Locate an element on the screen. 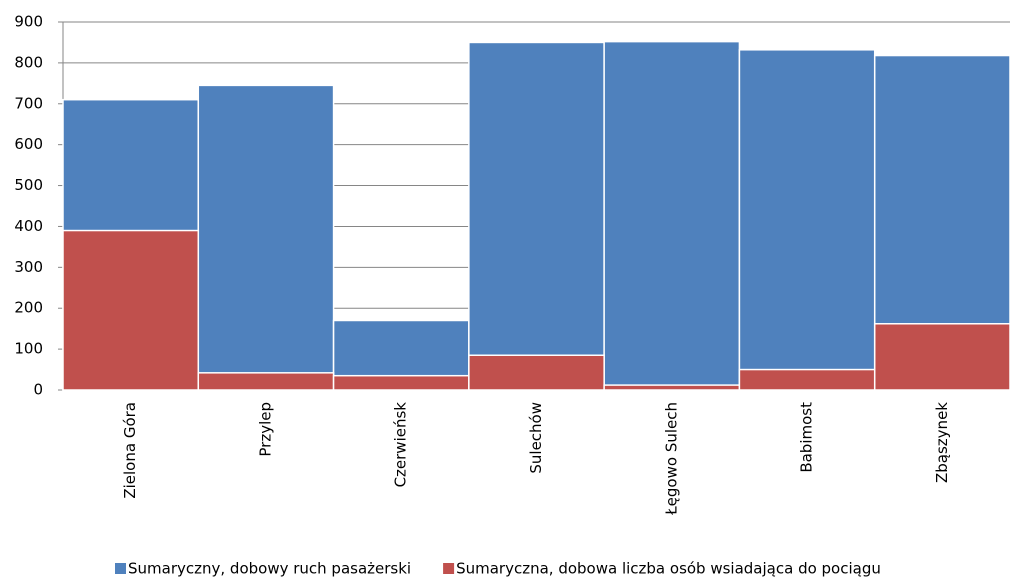 The width and height of the screenshot is (1011, 578). y-tick-label: 300 is located at coordinates (28, 267).